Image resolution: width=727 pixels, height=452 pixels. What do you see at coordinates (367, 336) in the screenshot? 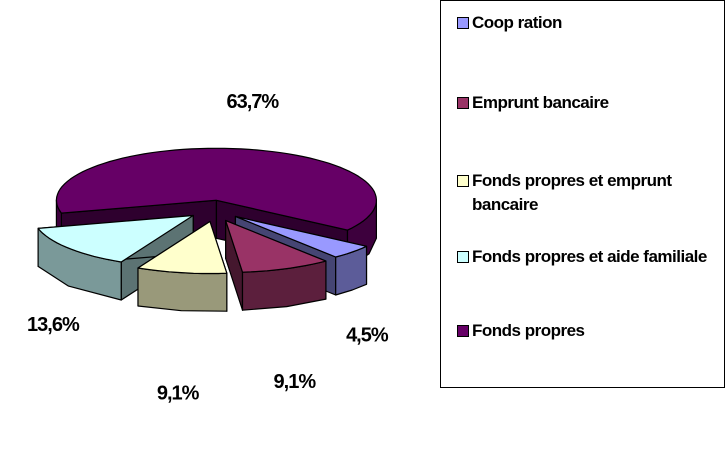
I see `data-label: 4,5%` at bounding box center [367, 336].